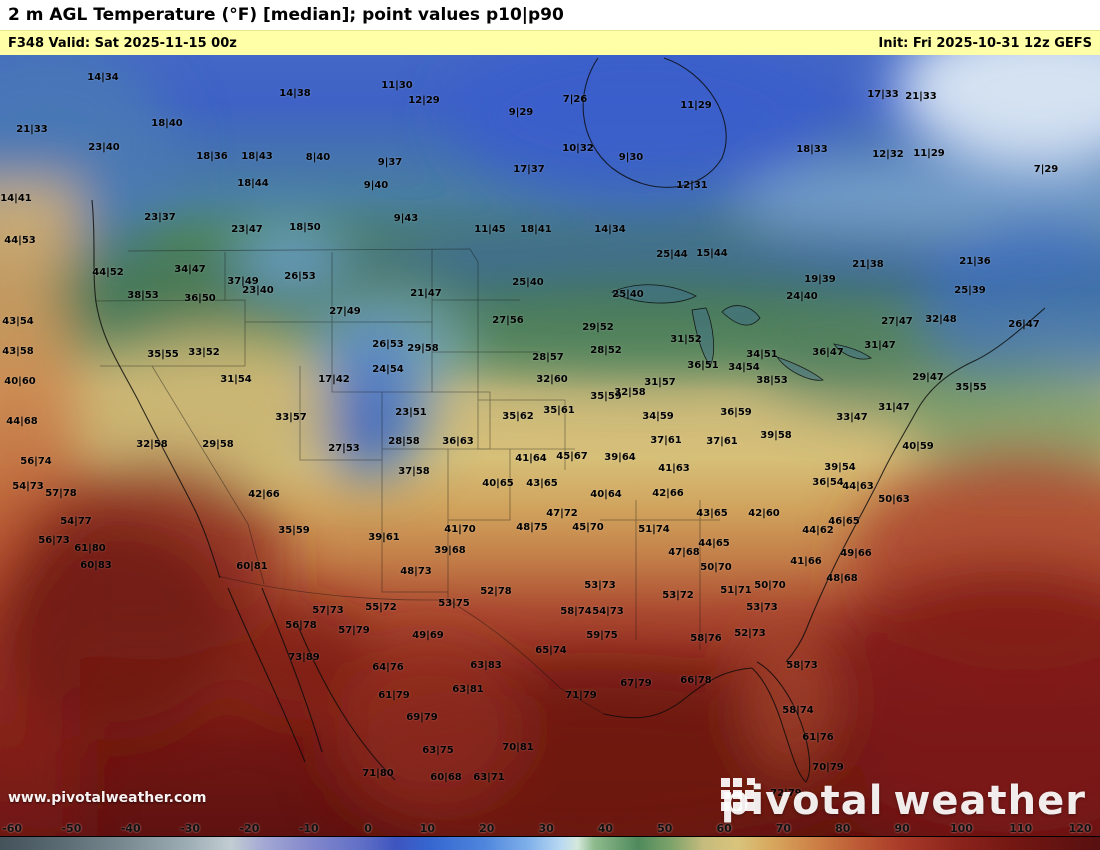 Image resolution: width=1100 pixels, height=850 pixels. Describe the element at coordinates (696, 680) in the screenshot. I see `point-value: 66|78` at that location.